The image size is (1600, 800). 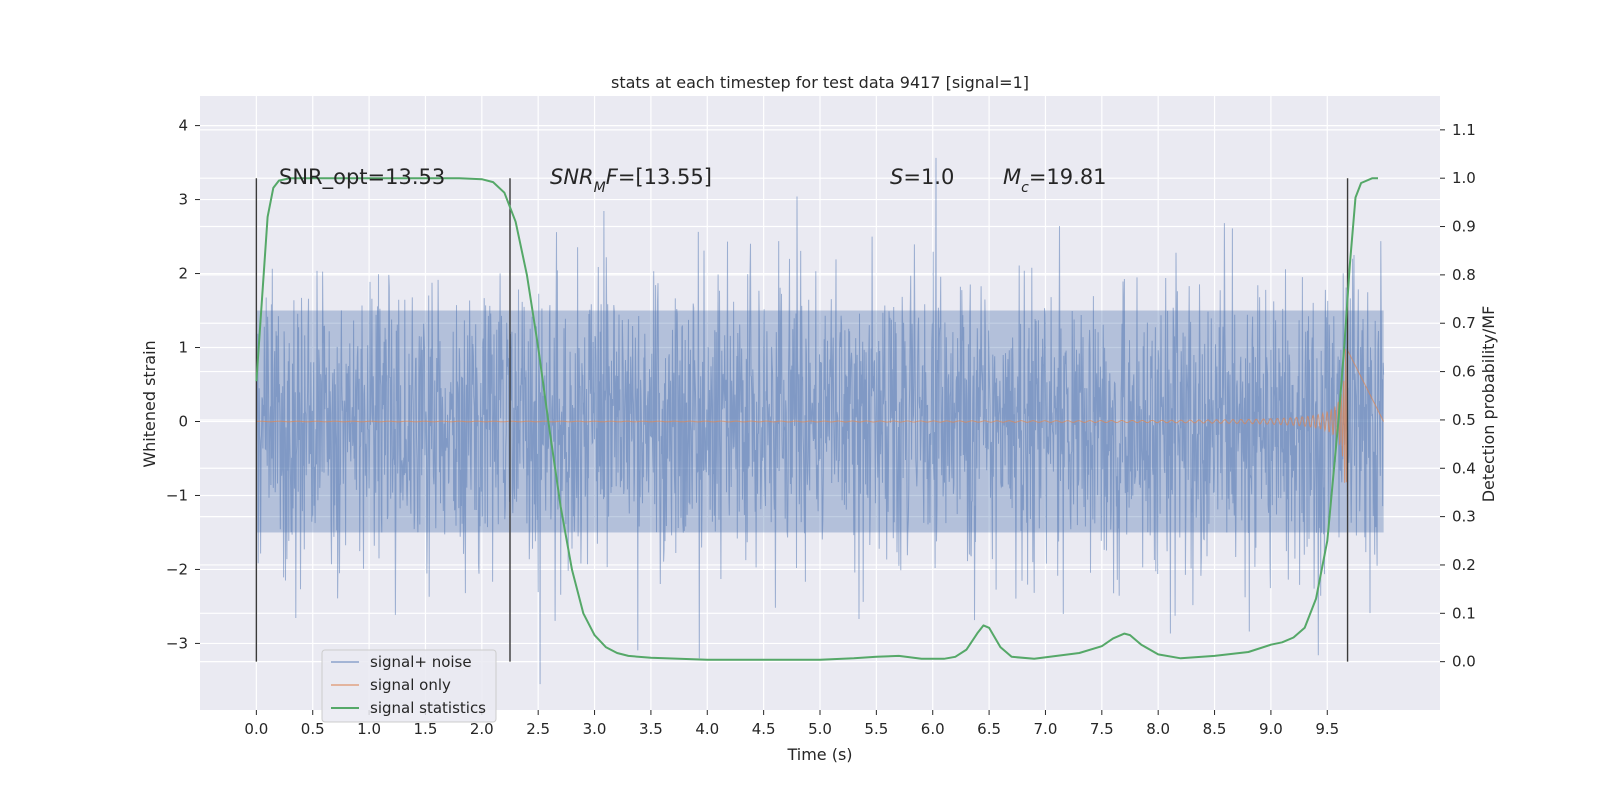 I want to click on y2-tick-label: 0.4, so click(x=1464, y=468).